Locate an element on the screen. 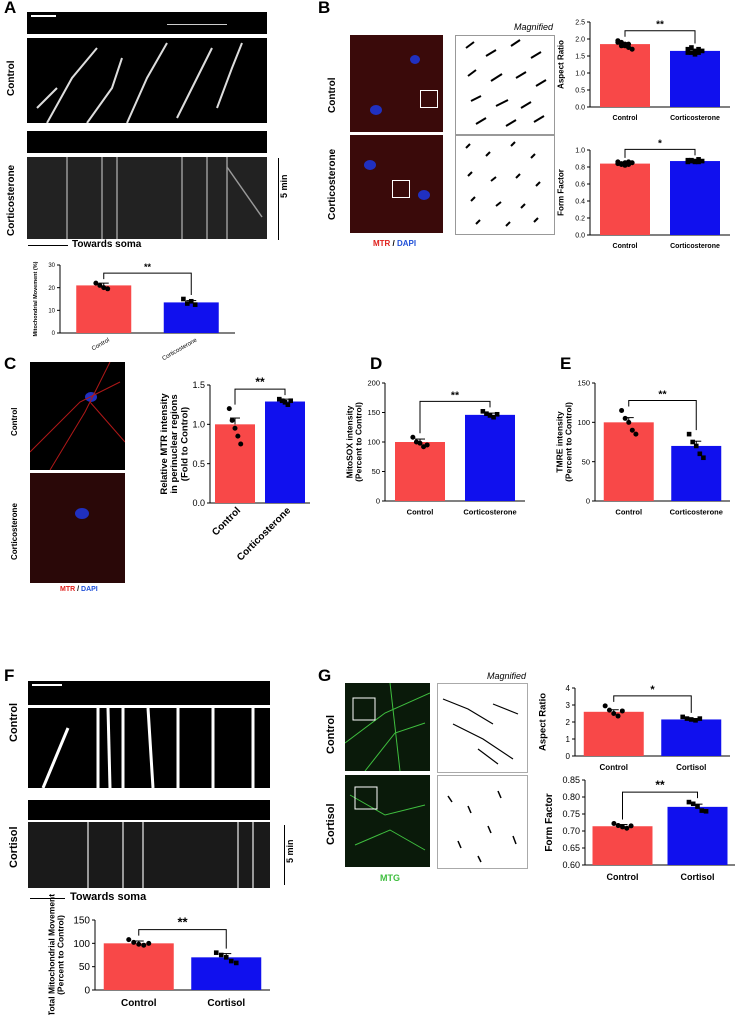  legend-b-slash: / is located at coordinates (393, 243).